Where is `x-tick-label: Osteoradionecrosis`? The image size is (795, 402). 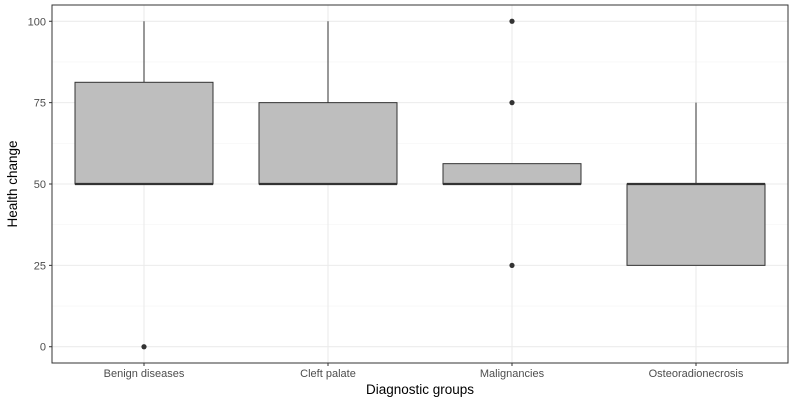 x-tick-label: Osteoradionecrosis is located at coordinates (696, 374).